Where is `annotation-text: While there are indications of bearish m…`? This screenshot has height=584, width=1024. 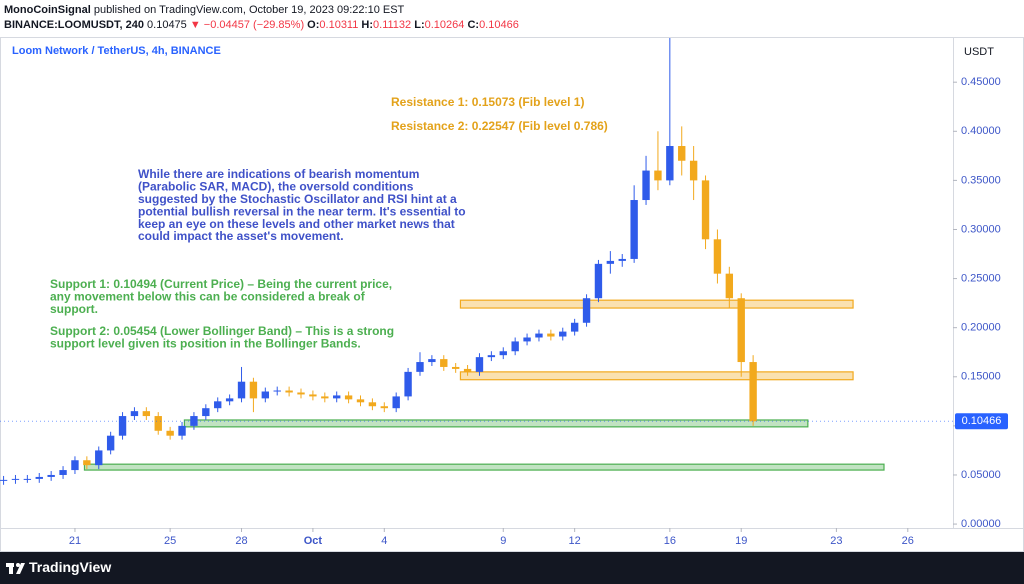
annotation-text: While there are indications of bearish m… is located at coordinates (278, 174).